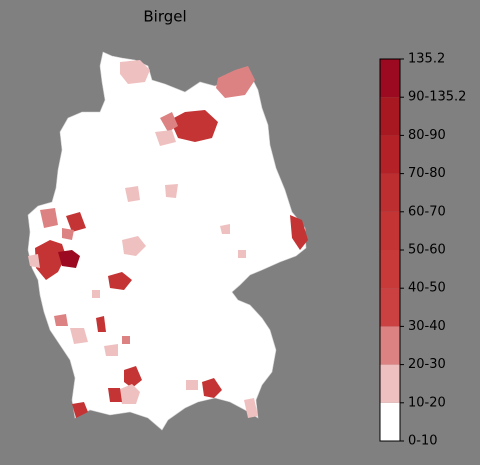 The image size is (480, 465). I want to click on colorbar-label: 40-50, so click(427, 288).